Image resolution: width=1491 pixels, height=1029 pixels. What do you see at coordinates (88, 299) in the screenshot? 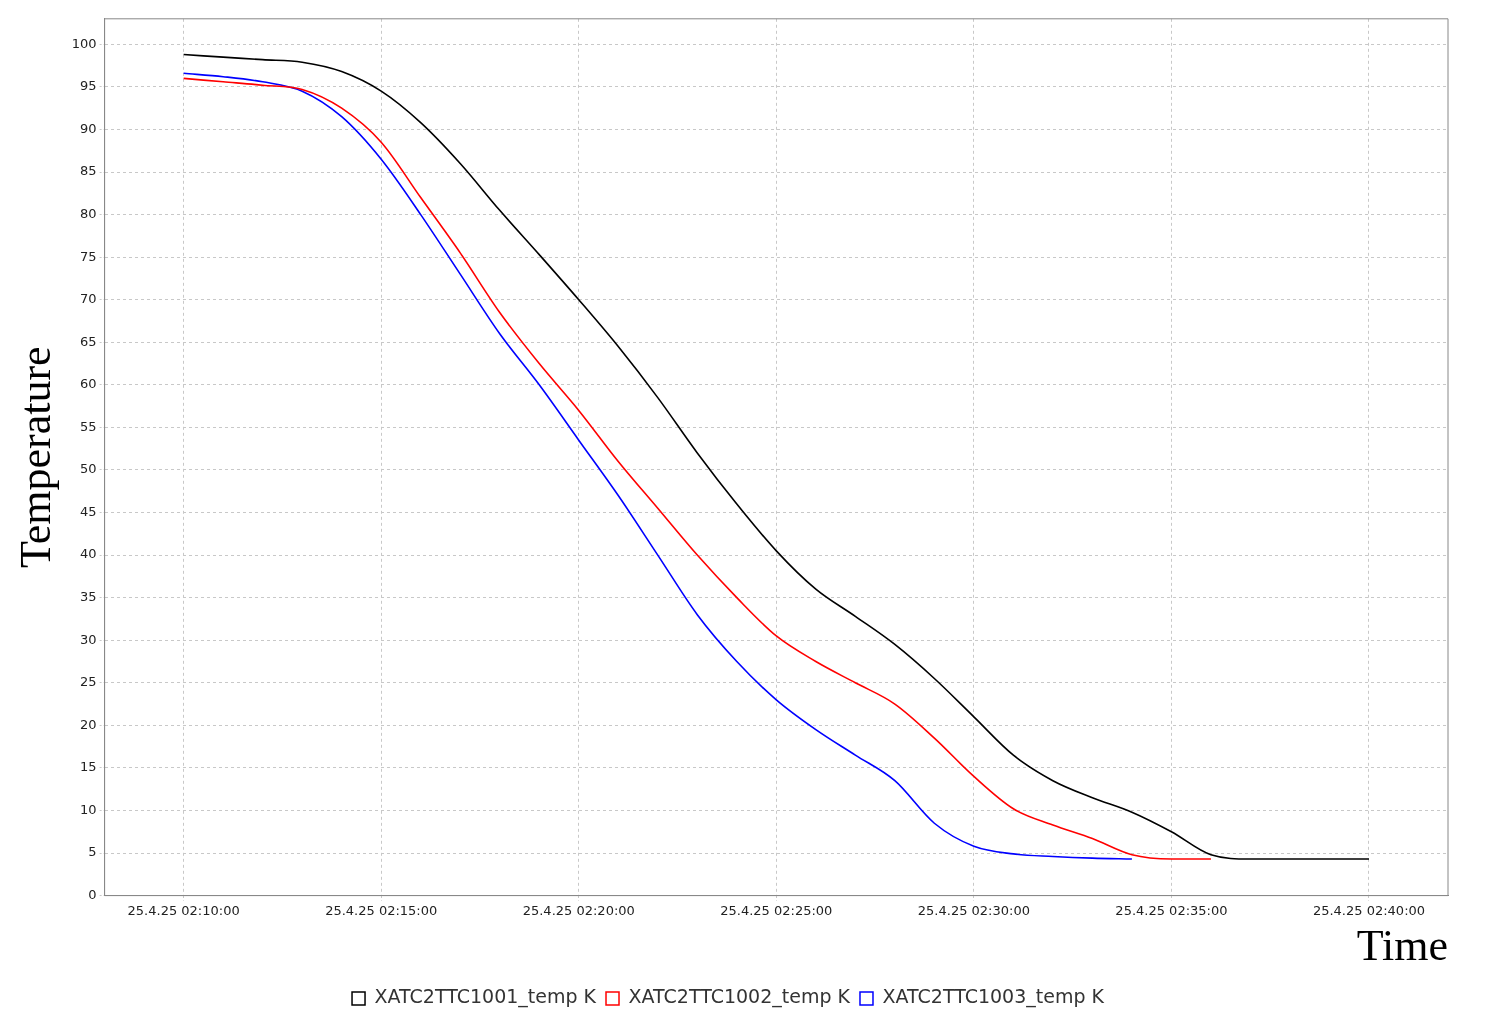
I see `y-tick-label: 70` at bounding box center [88, 299].